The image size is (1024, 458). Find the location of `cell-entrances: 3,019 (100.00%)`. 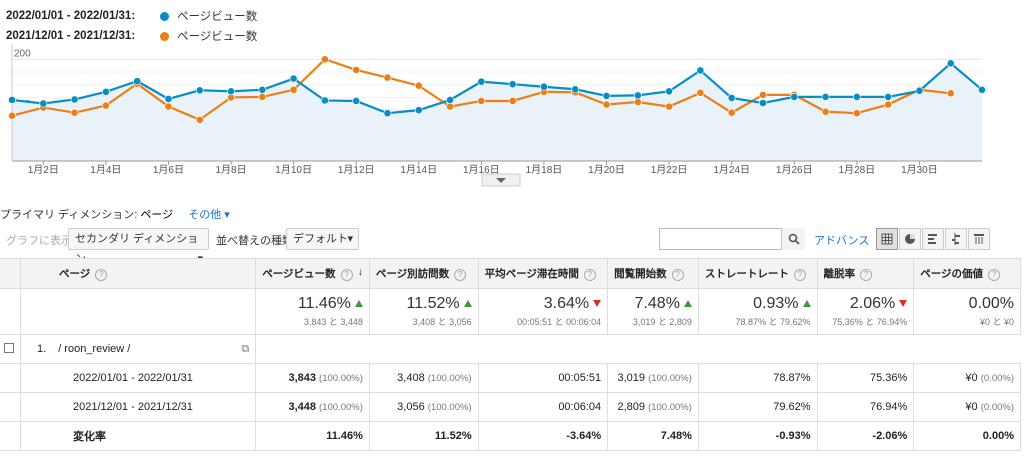

cell-entrances: 3,019 (100.00%) is located at coordinates (653, 378).